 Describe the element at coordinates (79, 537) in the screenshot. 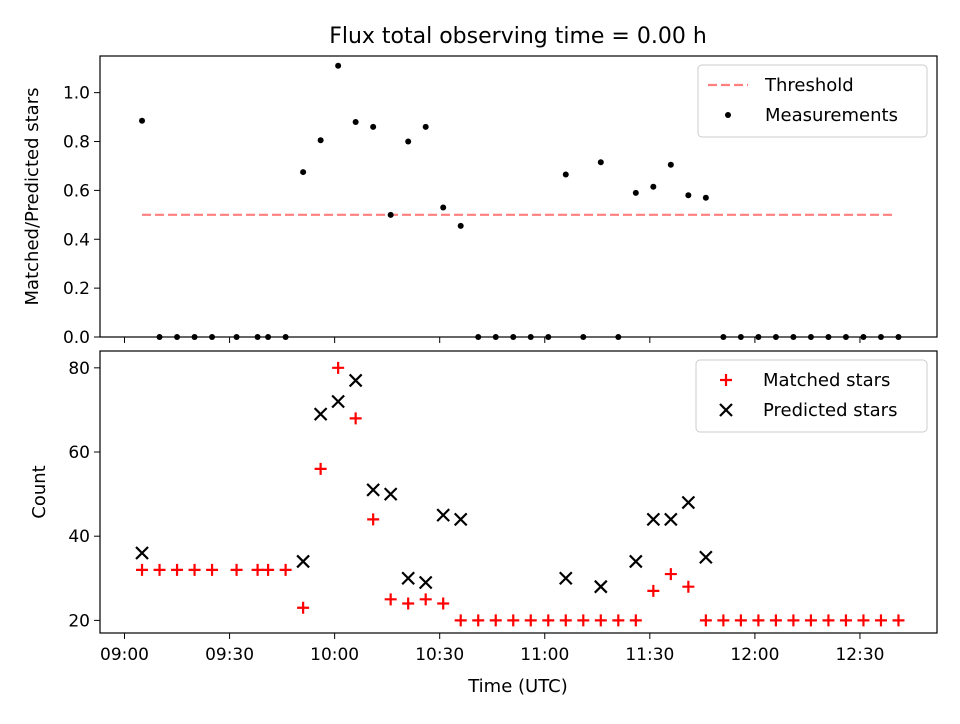

I see `bottom-y-tick-label: 40` at that location.